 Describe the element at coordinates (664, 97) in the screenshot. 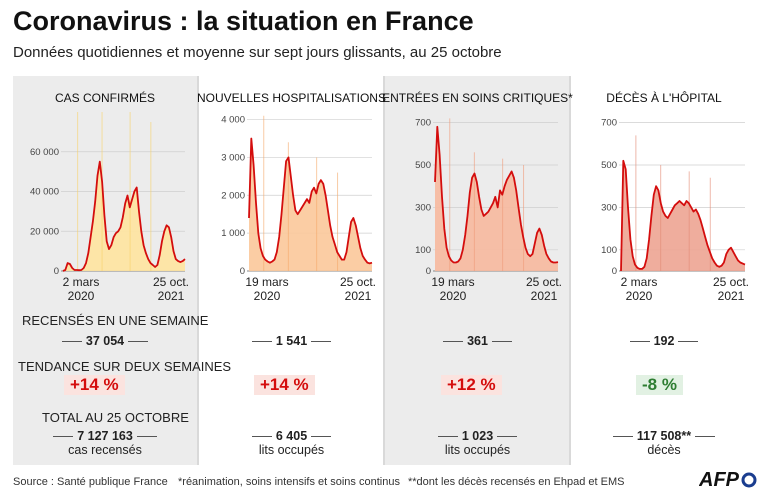

I see `panel-title: DÉCÈS À L'HÔPITAL` at that location.